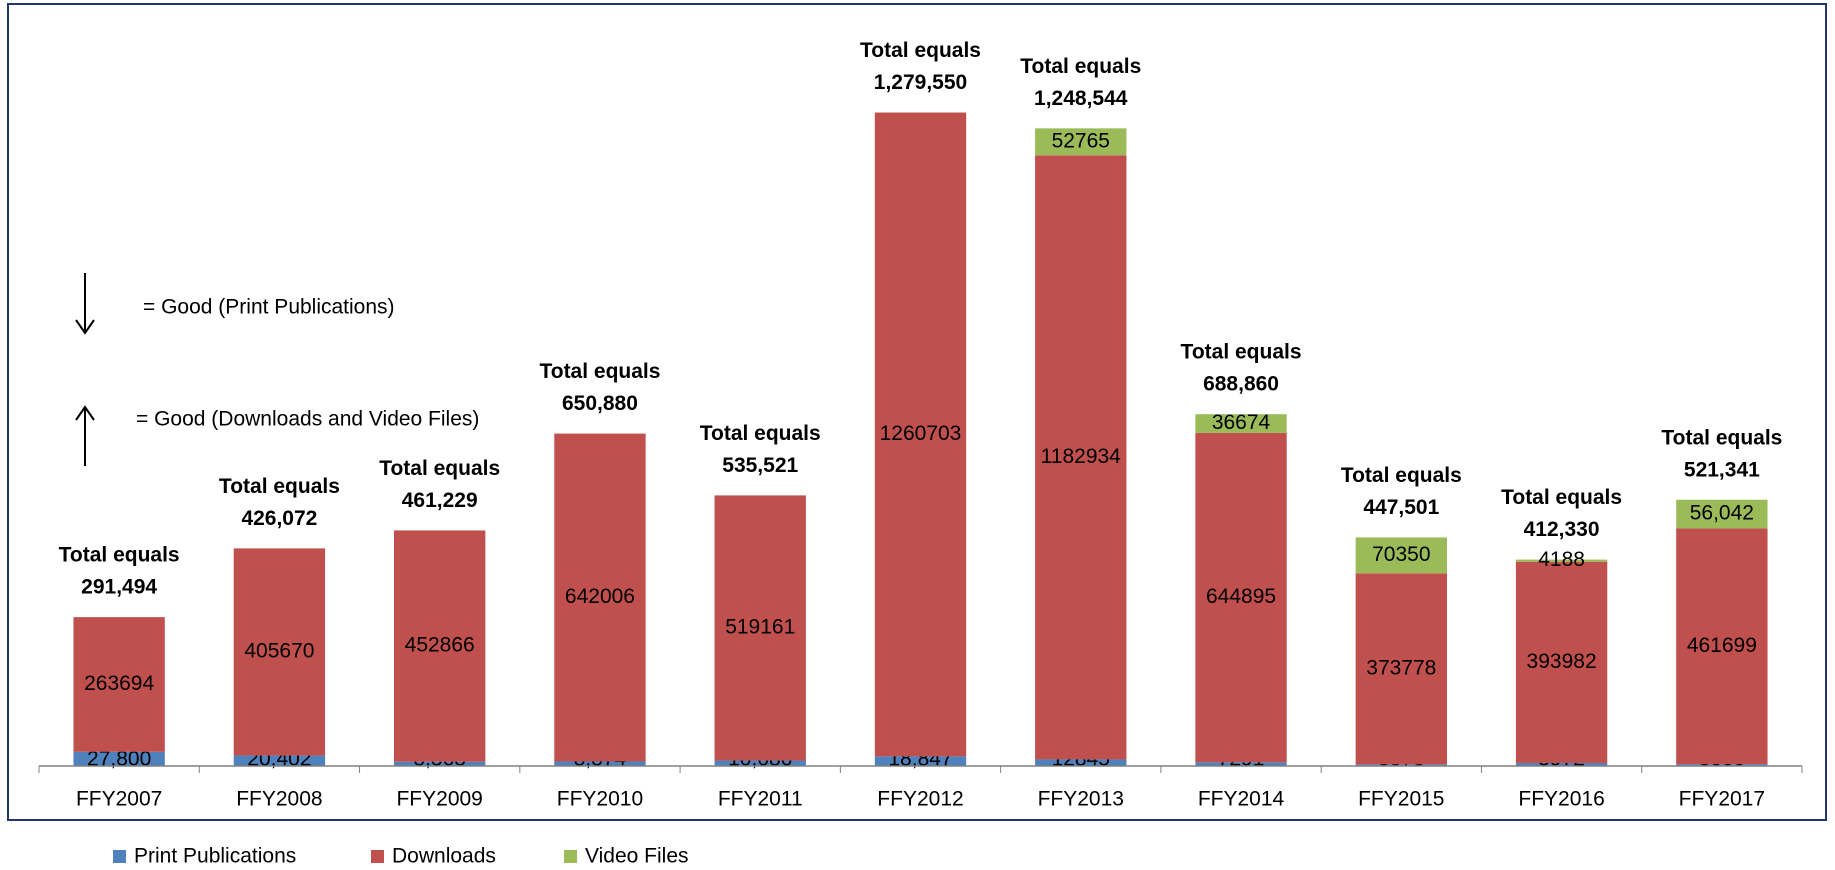 The width and height of the screenshot is (1835, 870). What do you see at coordinates (439, 799) in the screenshot?
I see `x-tick-label: FFY2009` at bounding box center [439, 799].